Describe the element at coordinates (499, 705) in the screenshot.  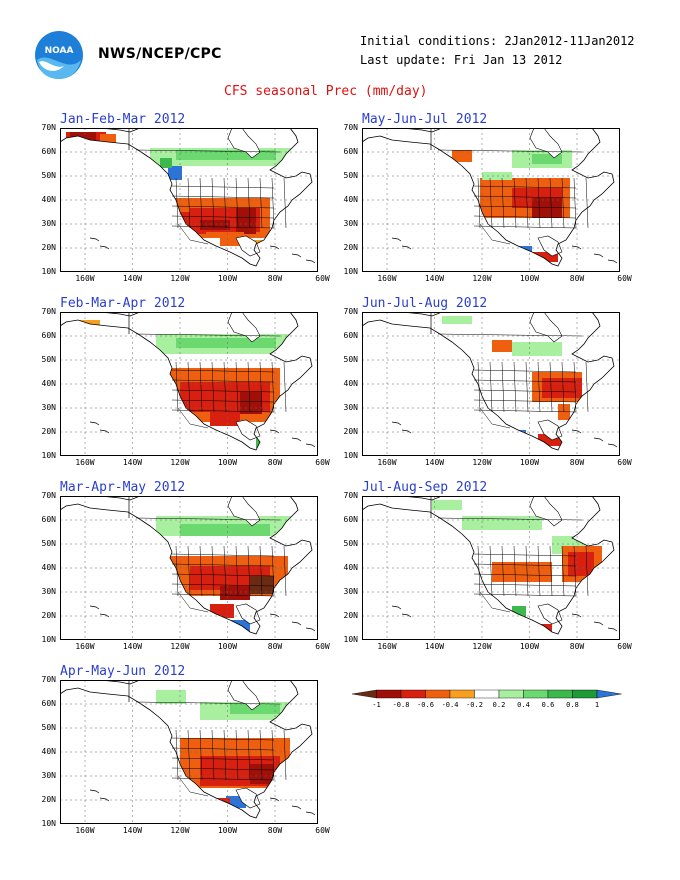
I see `colorbar-label: 0.2` at that location.